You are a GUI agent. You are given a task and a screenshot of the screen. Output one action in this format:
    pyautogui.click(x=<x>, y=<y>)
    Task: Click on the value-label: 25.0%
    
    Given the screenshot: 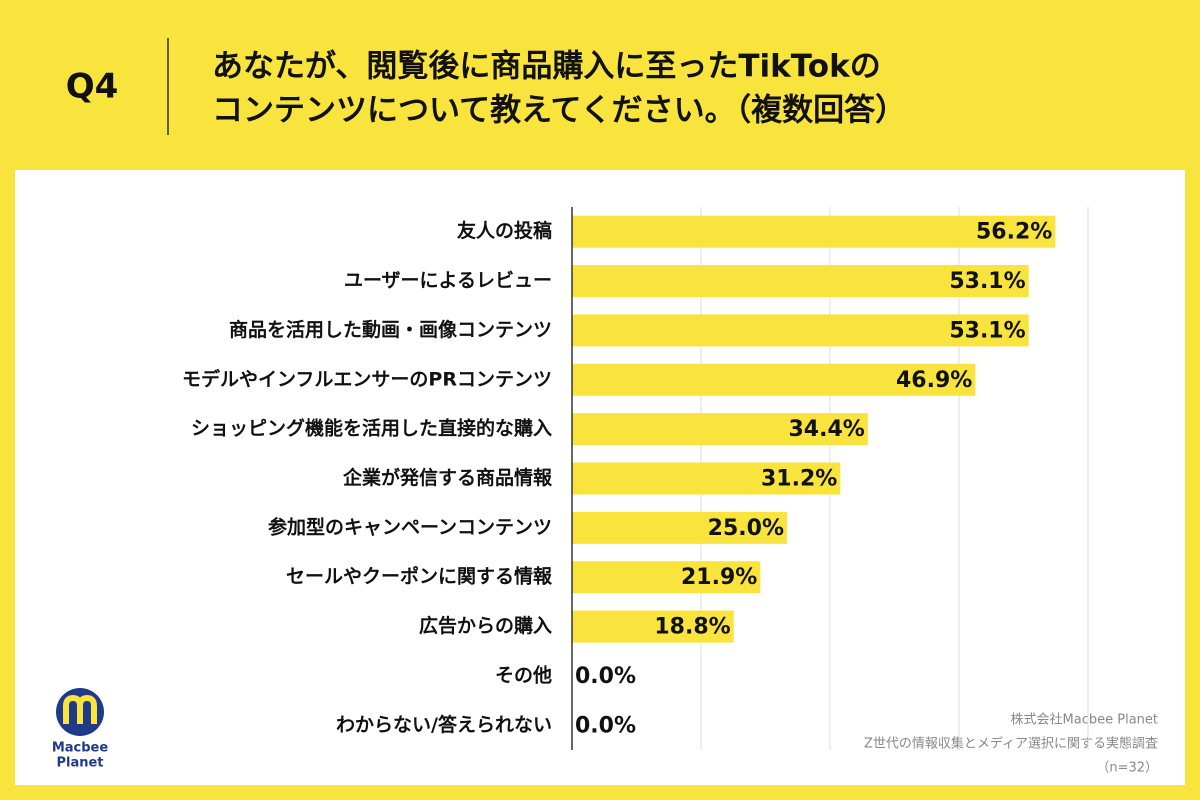 What is the action you would take?
    pyautogui.click(x=746, y=528)
    